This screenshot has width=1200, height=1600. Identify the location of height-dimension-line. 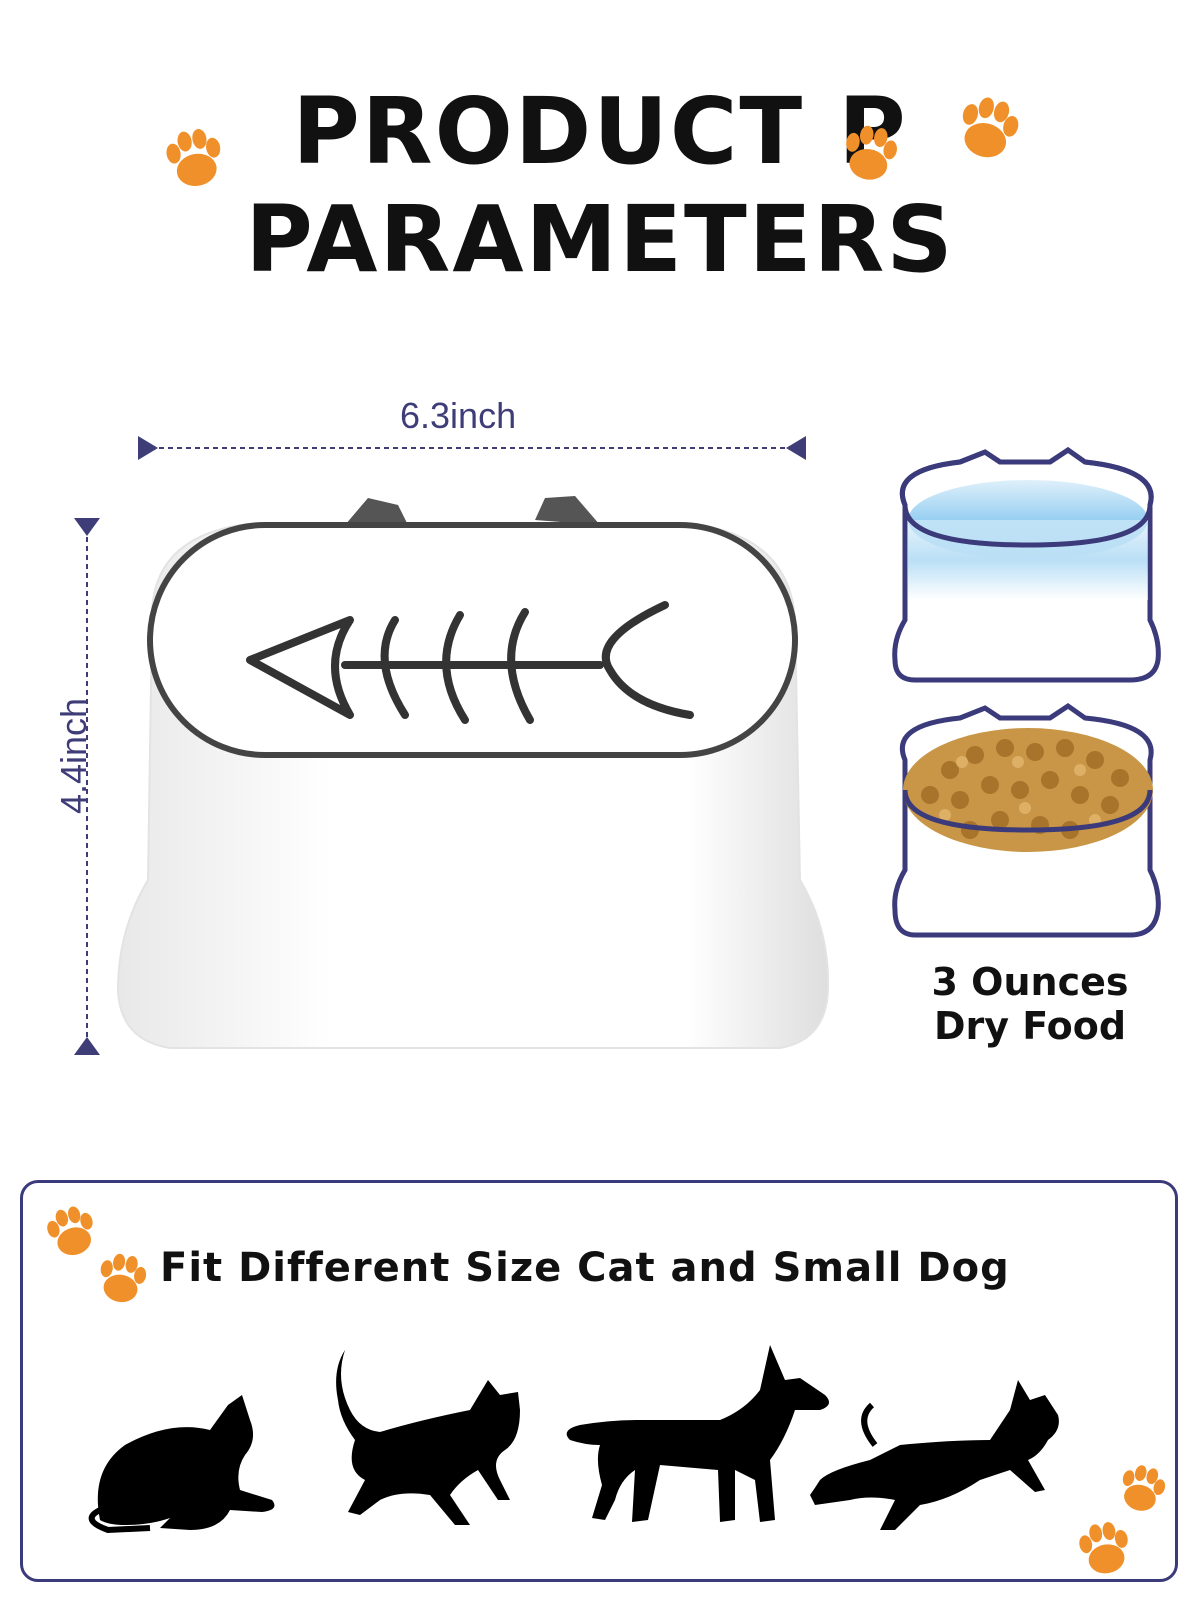
(87, 786).